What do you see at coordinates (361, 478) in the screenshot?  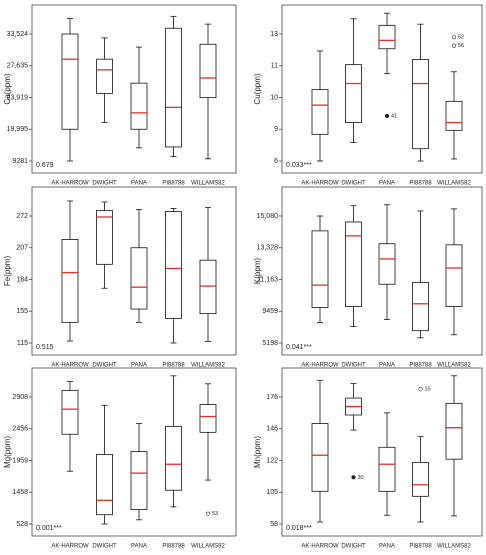 I see `outlier-label: 30` at bounding box center [361, 478].